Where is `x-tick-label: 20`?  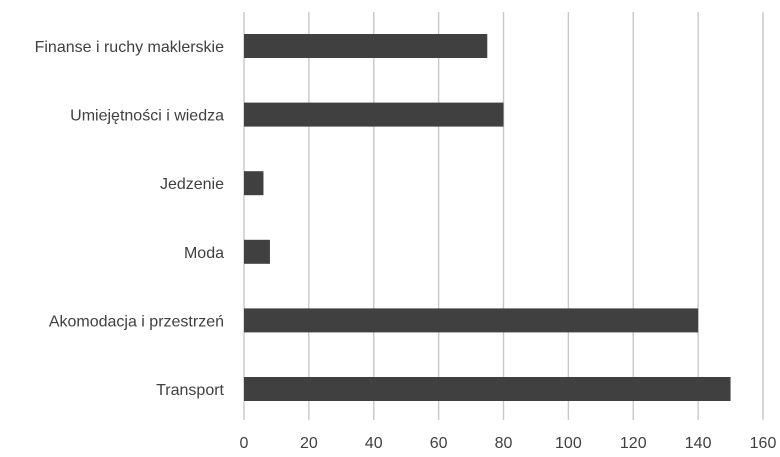
x-tick-label: 20 is located at coordinates (309, 443).